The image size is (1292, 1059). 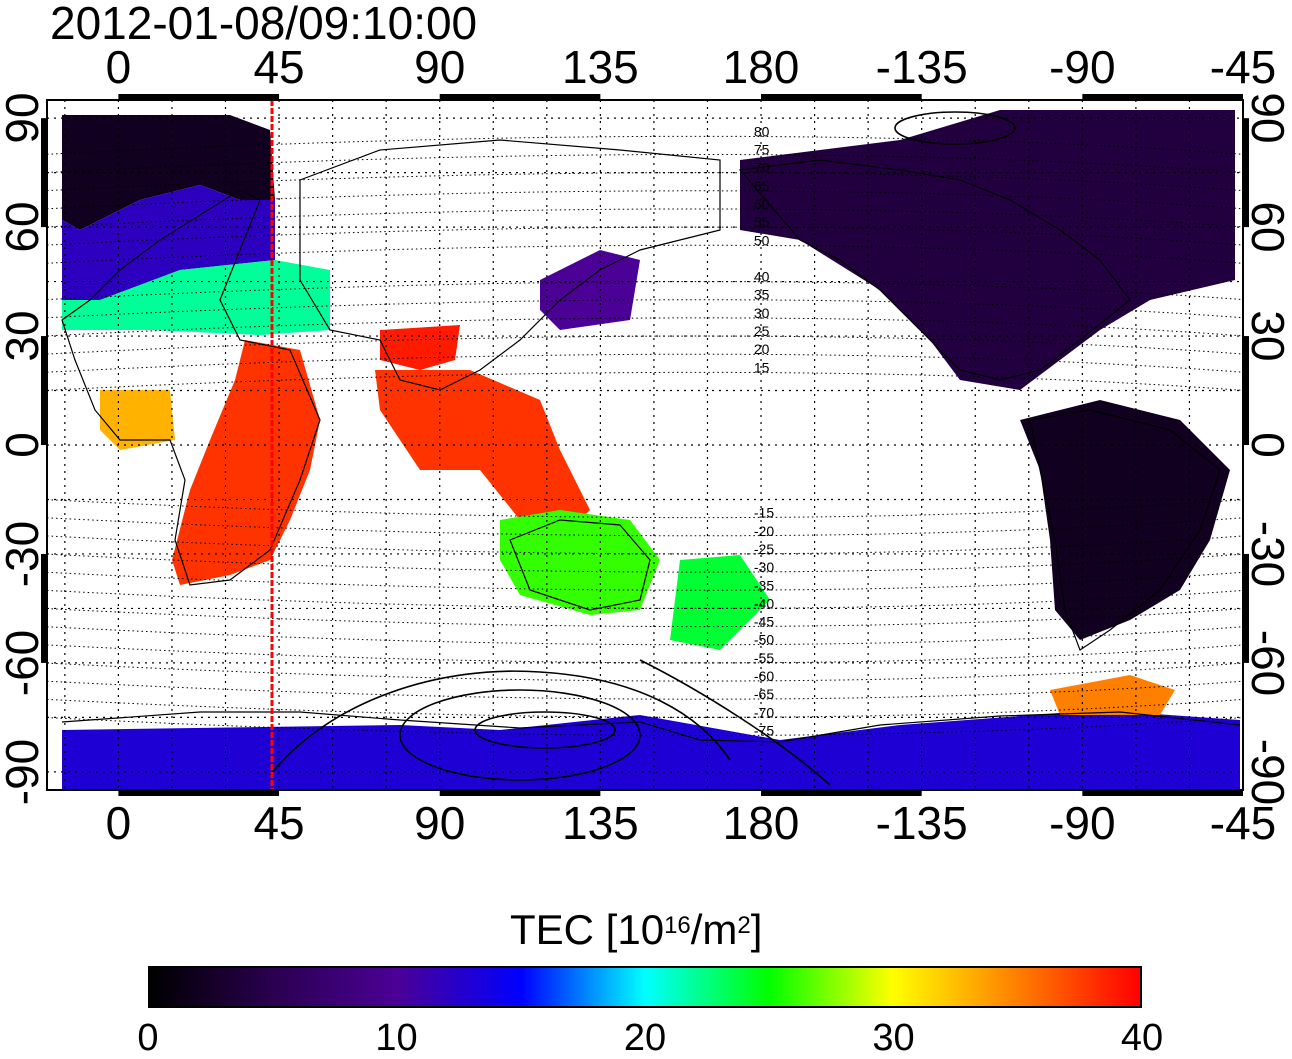 I want to click on contour-label: -45, so click(x=764, y=622).